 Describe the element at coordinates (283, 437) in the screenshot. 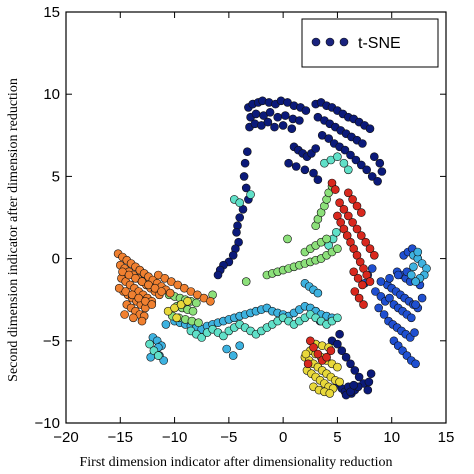

I see `x-tick-label: 0` at that location.